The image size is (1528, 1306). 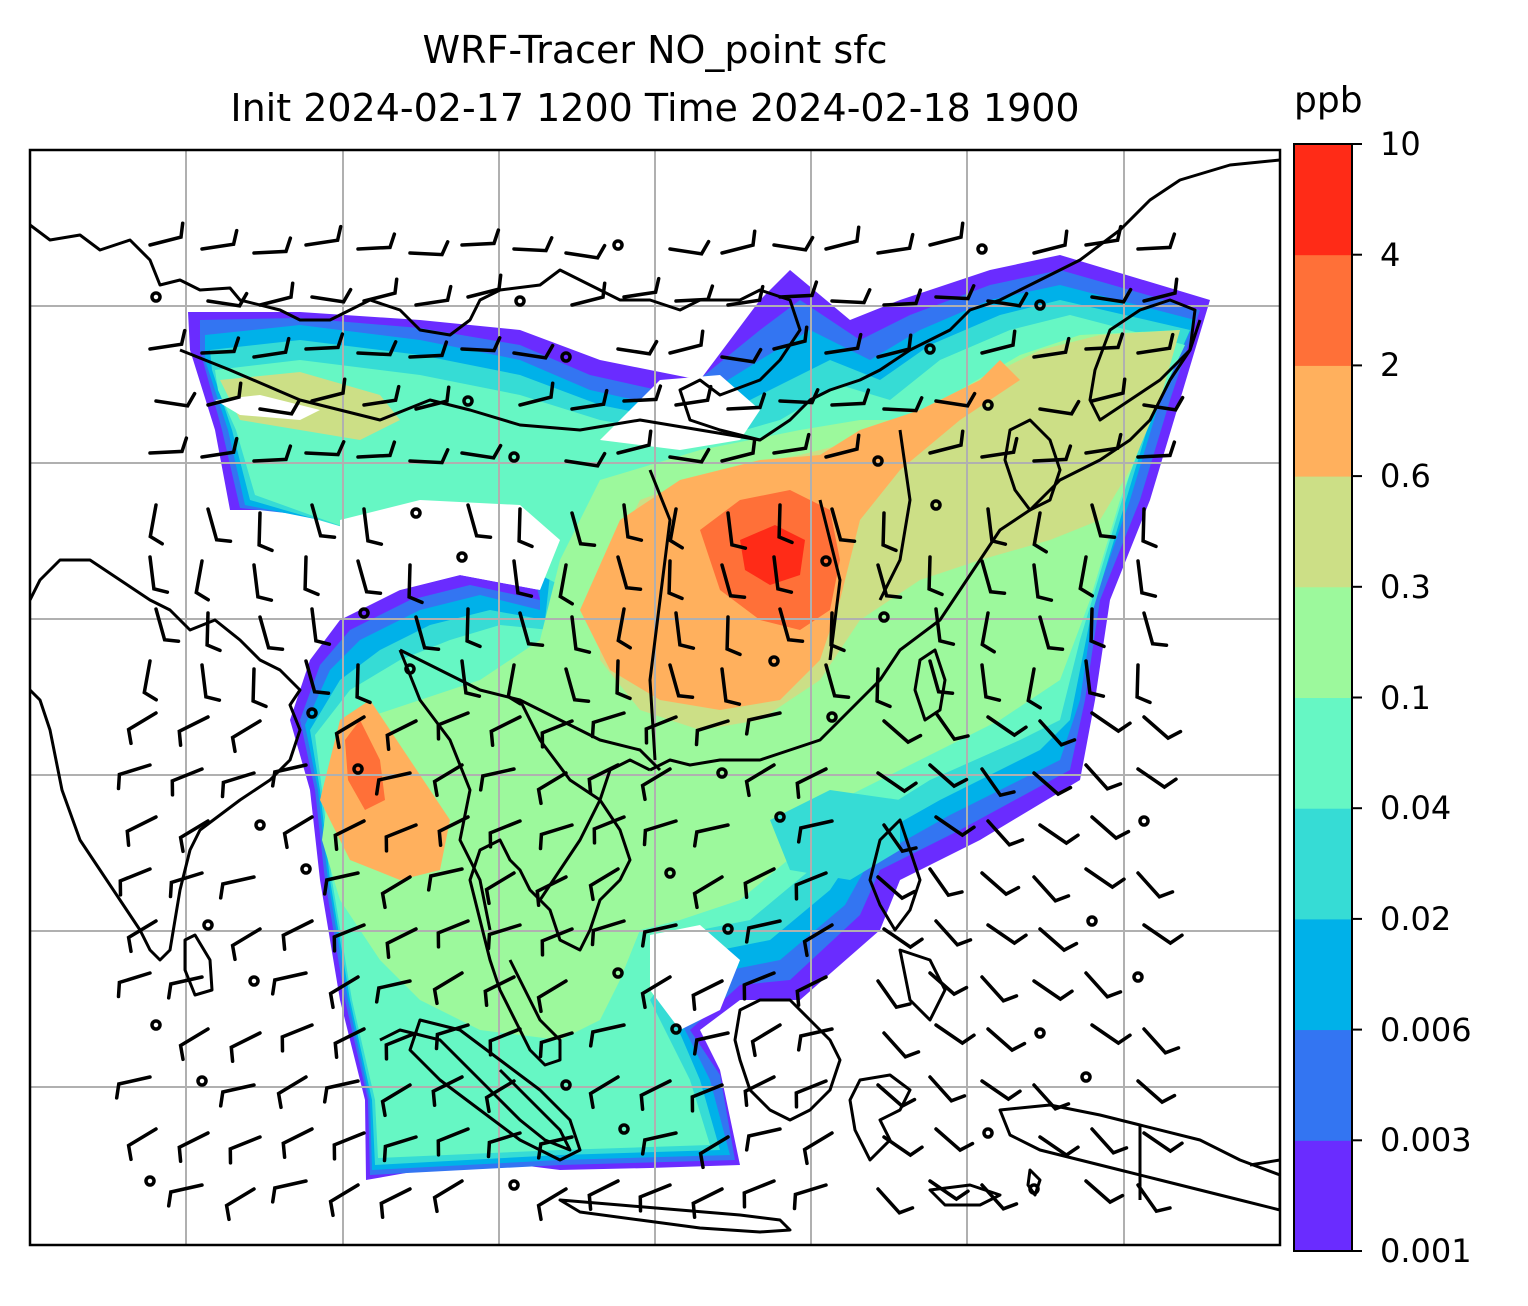 What do you see at coordinates (1100, 405) in the screenshot?
I see `coastline-korea-japan` at bounding box center [1100, 405].